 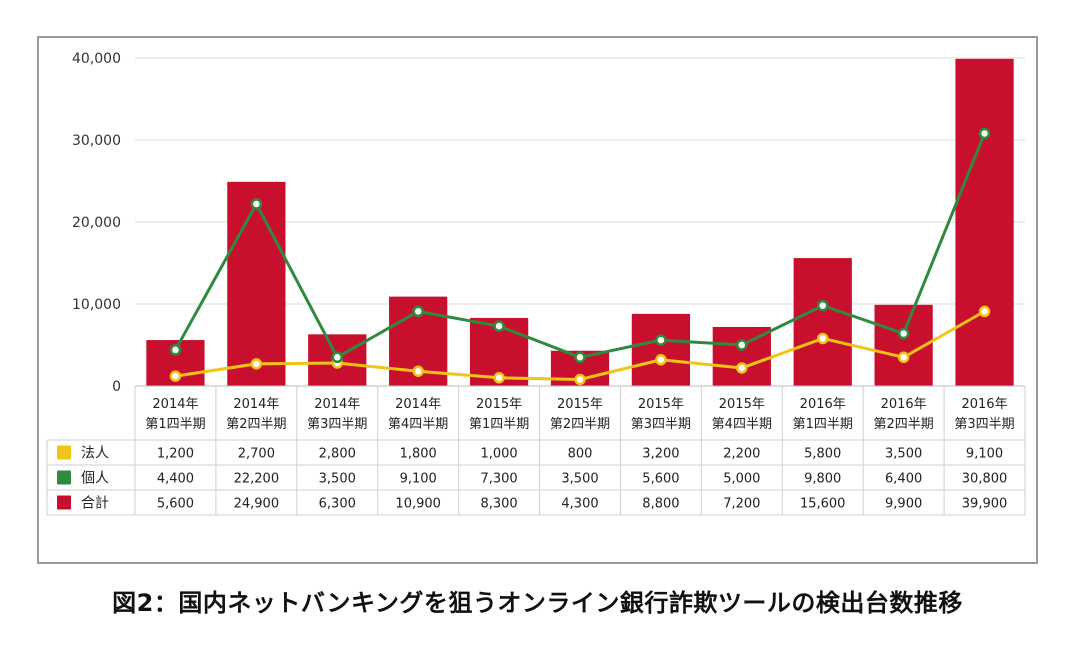 I want to click on y-tick-label: 0, so click(x=116, y=387).